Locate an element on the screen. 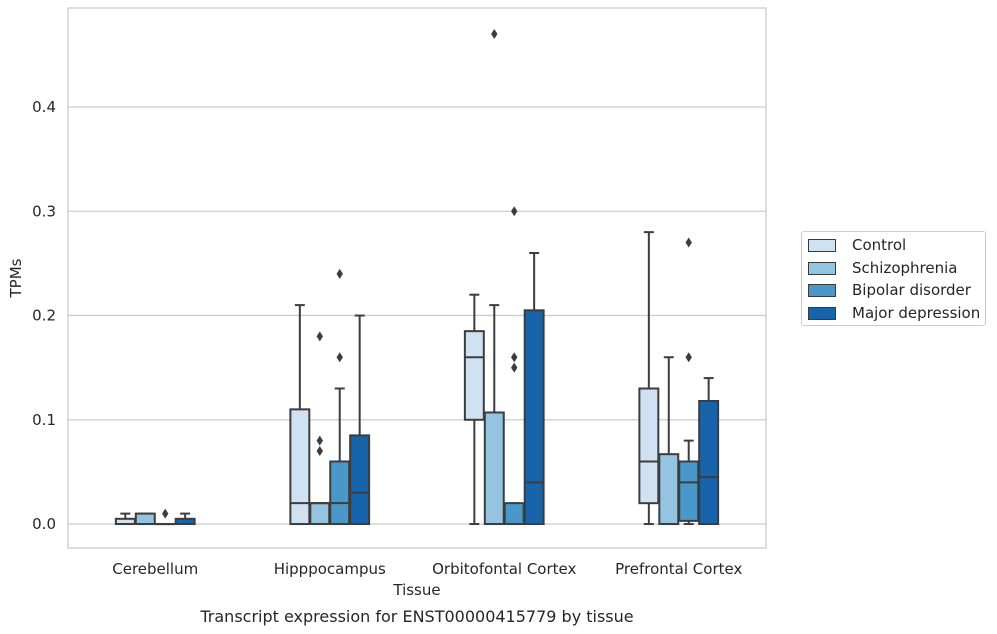 The height and width of the screenshot is (634, 997). y-axis-label: TPMs is located at coordinates (16, 278).